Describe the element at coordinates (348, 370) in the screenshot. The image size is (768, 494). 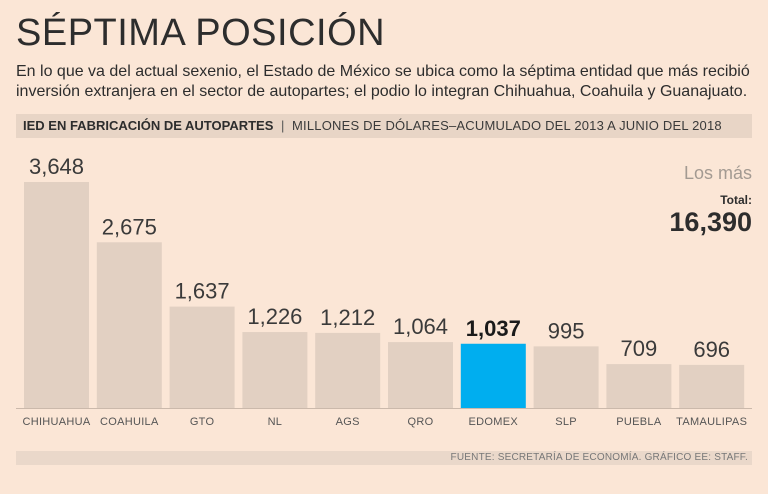
I see `bar-ags` at that location.